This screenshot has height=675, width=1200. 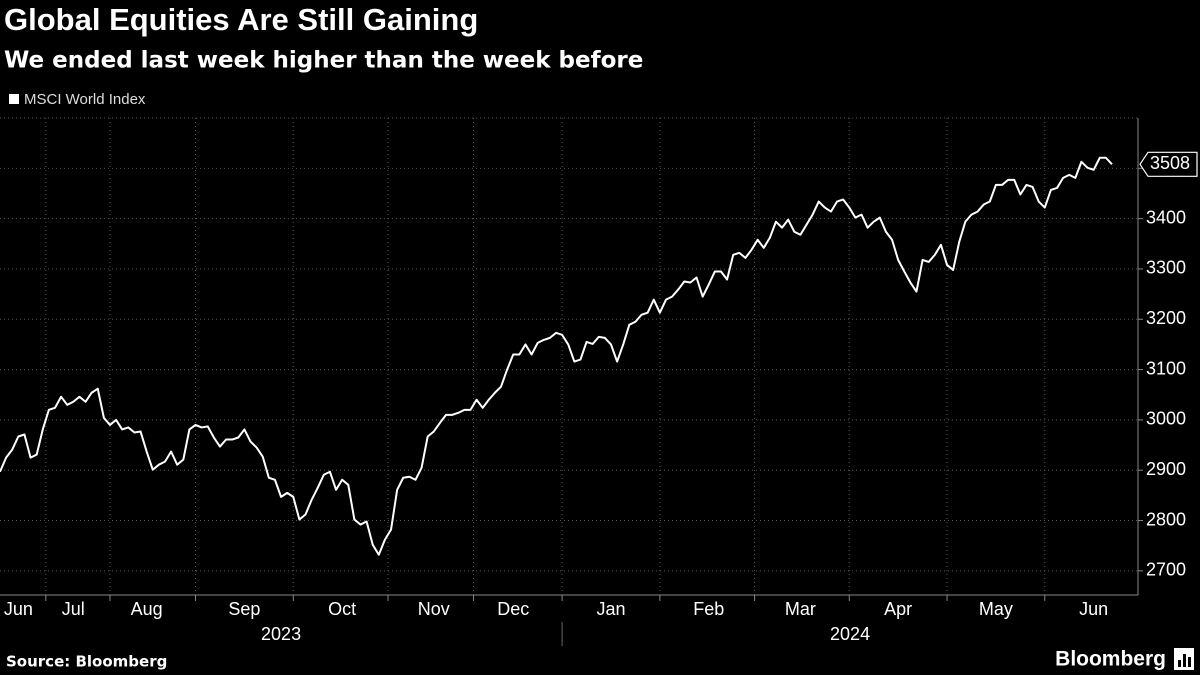 What do you see at coordinates (281, 634) in the screenshot?
I see `year-label: 2023` at bounding box center [281, 634].